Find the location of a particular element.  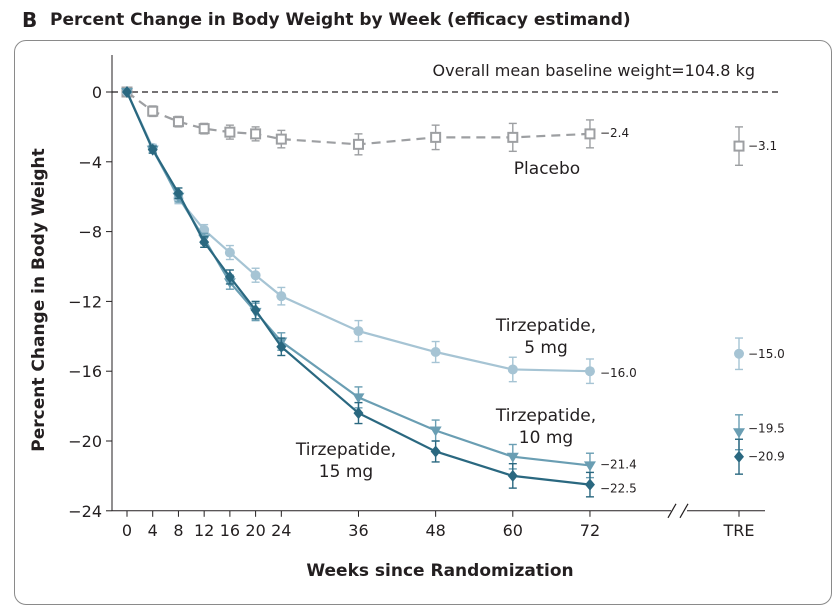

series-4-name-label: Tirzepatide, is located at coordinates (345, 450).